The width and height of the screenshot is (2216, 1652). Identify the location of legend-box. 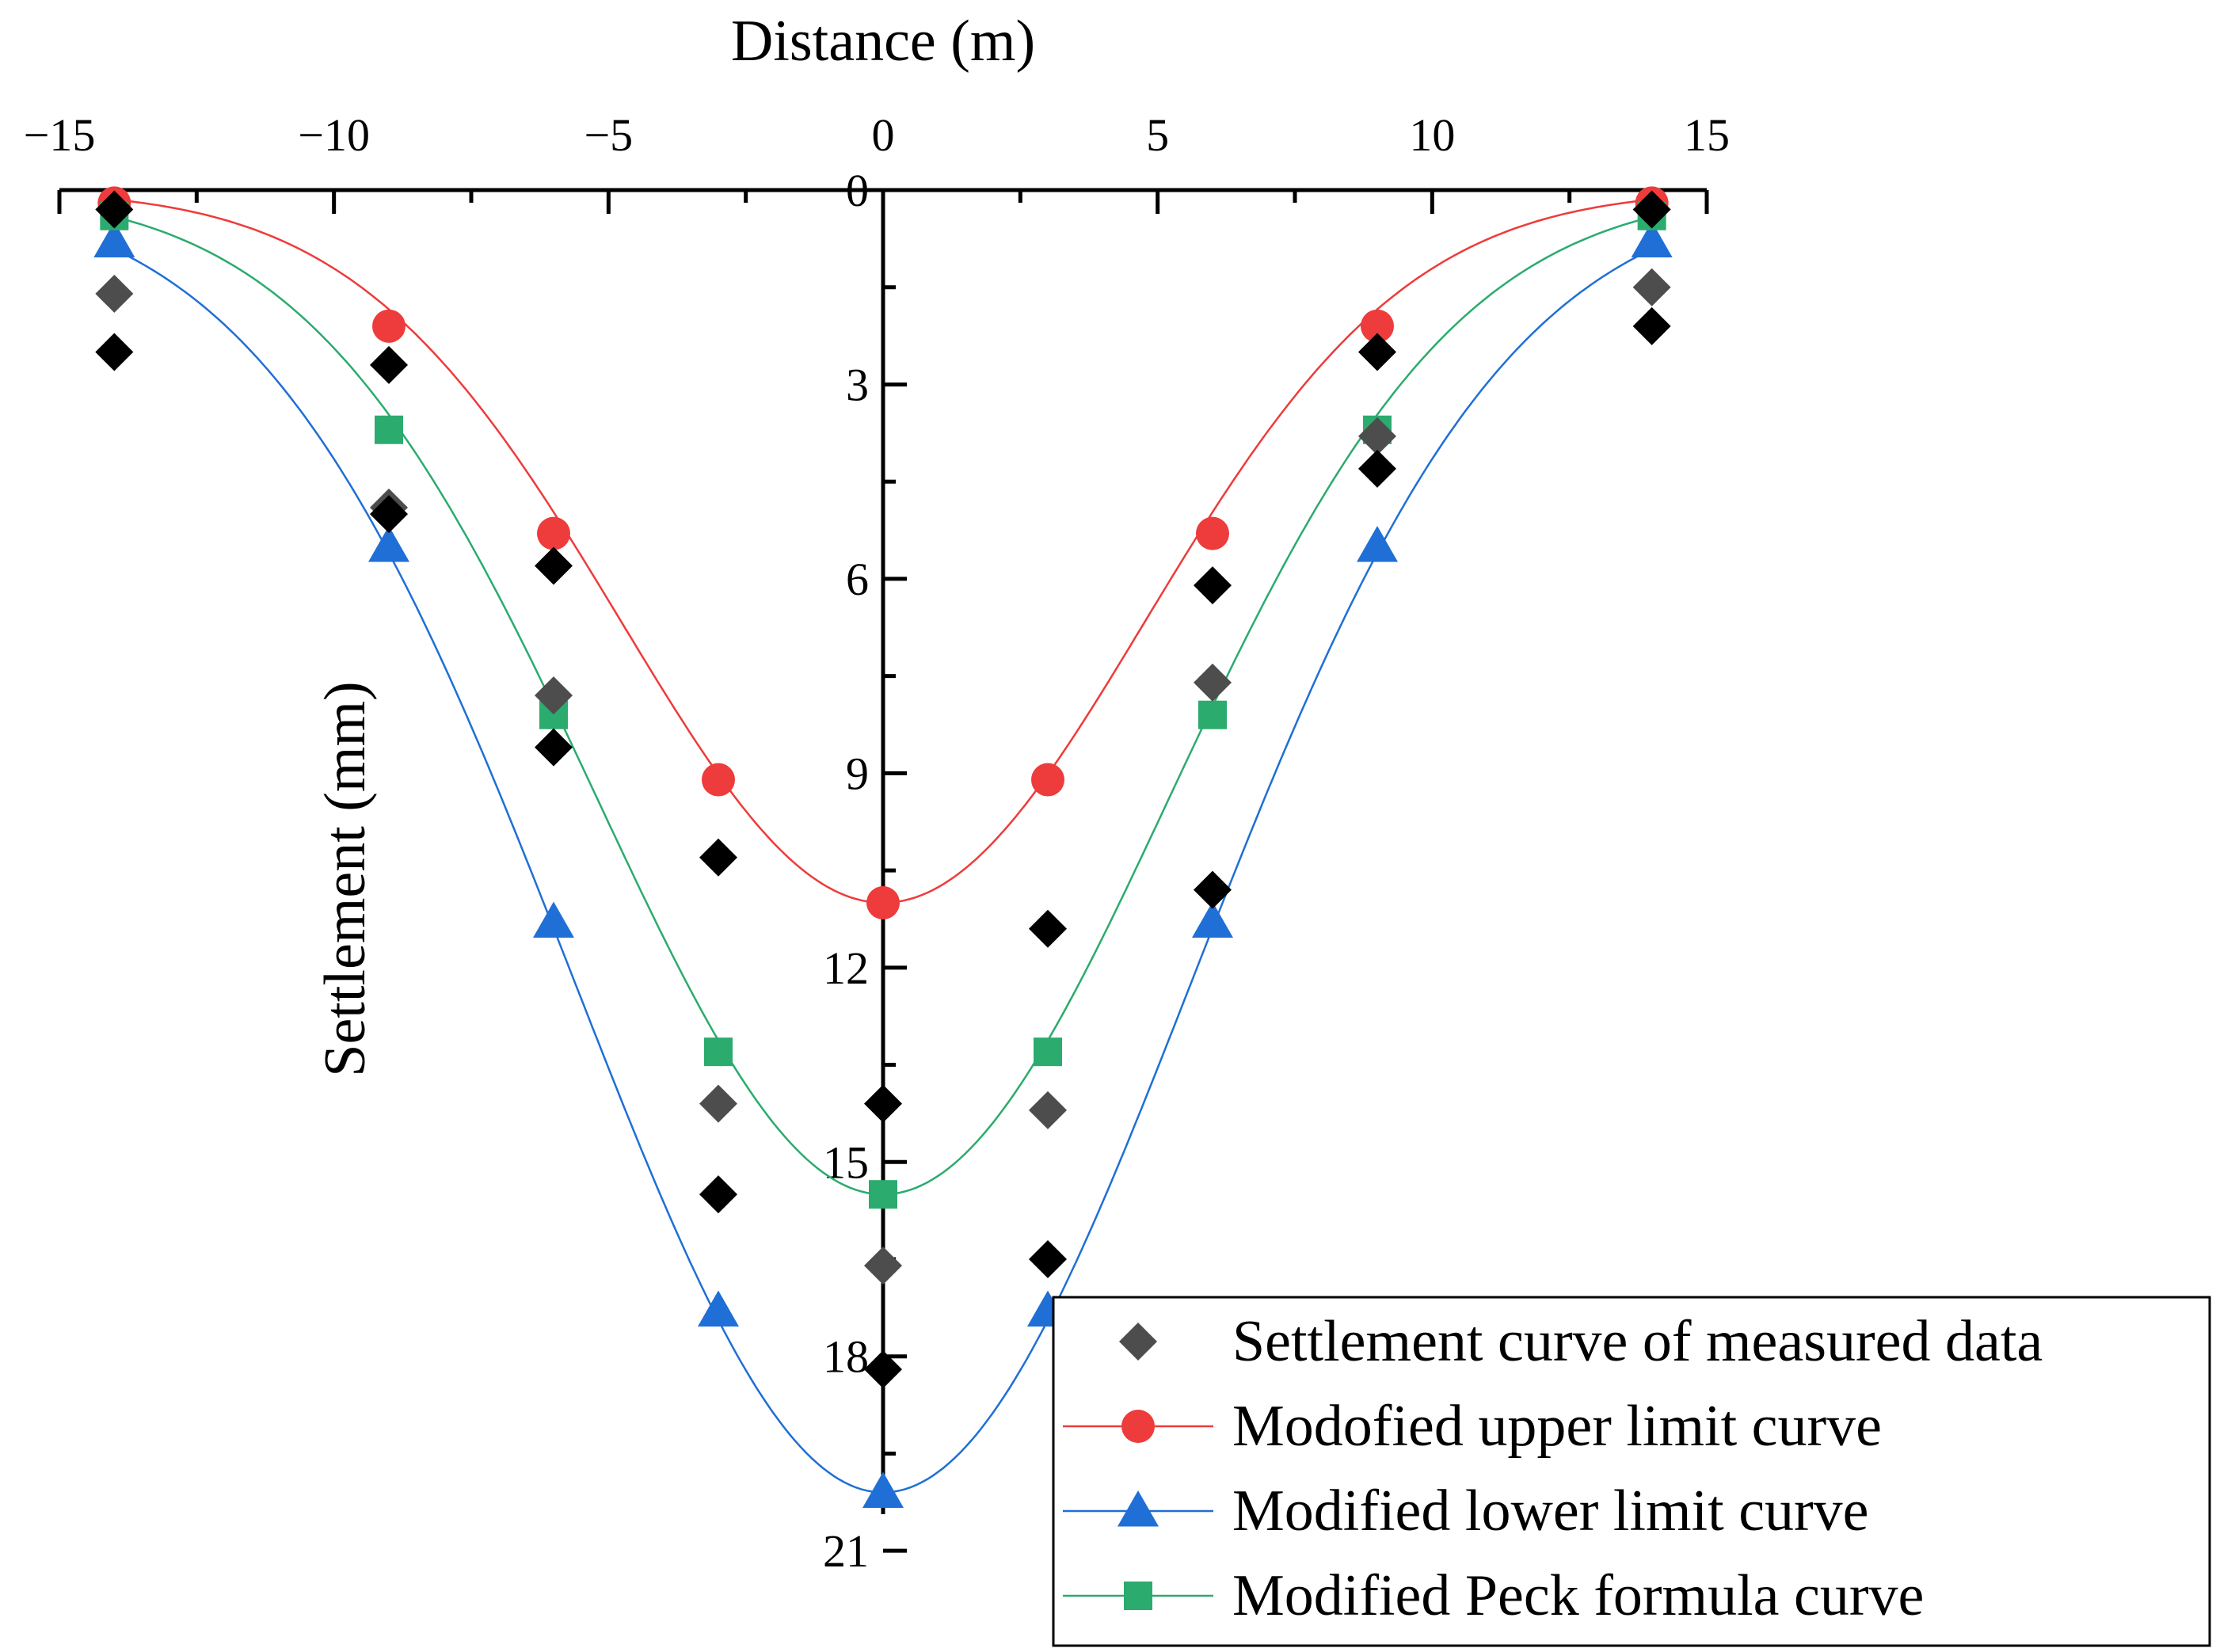
(1631, 1471).